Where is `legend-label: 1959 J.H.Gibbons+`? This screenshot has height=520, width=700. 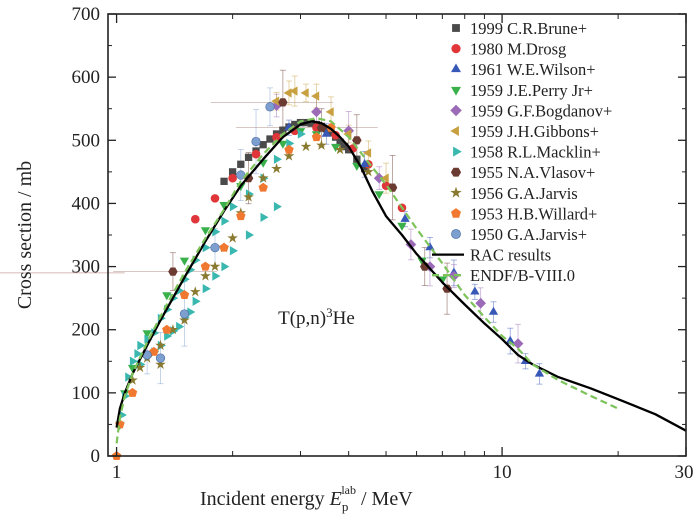
legend-label: 1959 J.H.Gibbons+ is located at coordinates (534, 131).